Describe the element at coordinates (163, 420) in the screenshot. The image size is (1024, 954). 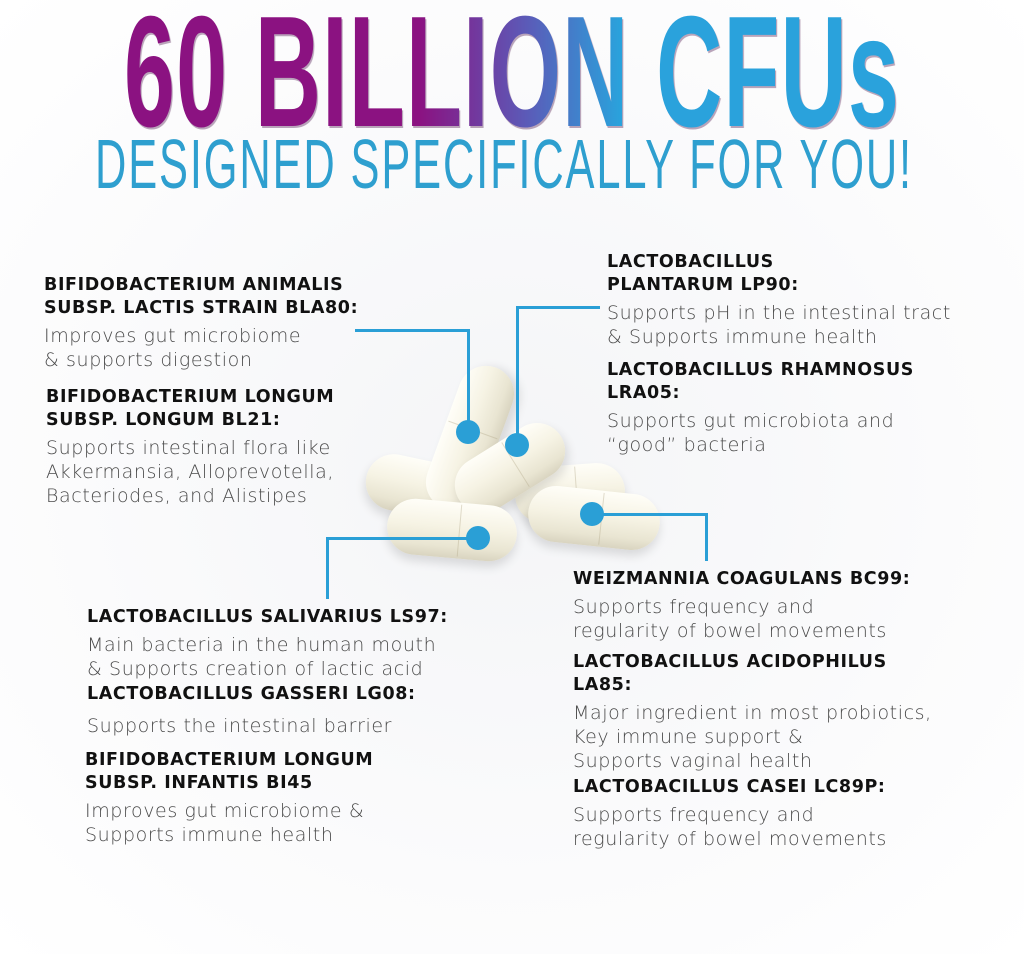
I see `strain-name: SUBSP. LONGUM BL21:` at that location.